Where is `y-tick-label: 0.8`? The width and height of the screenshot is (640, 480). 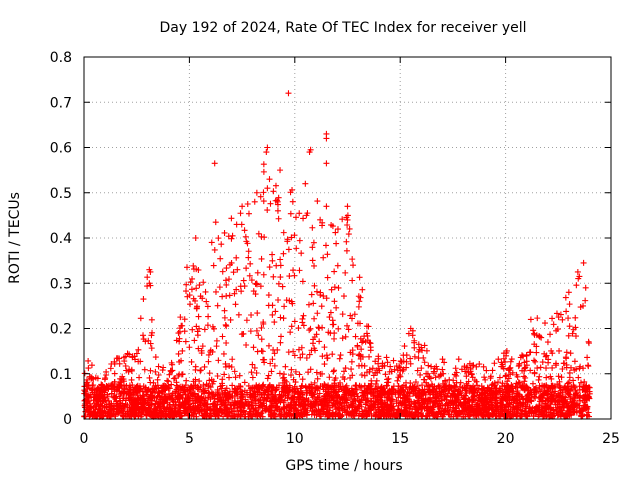 y-tick-label: 0.8 is located at coordinates (61, 58).